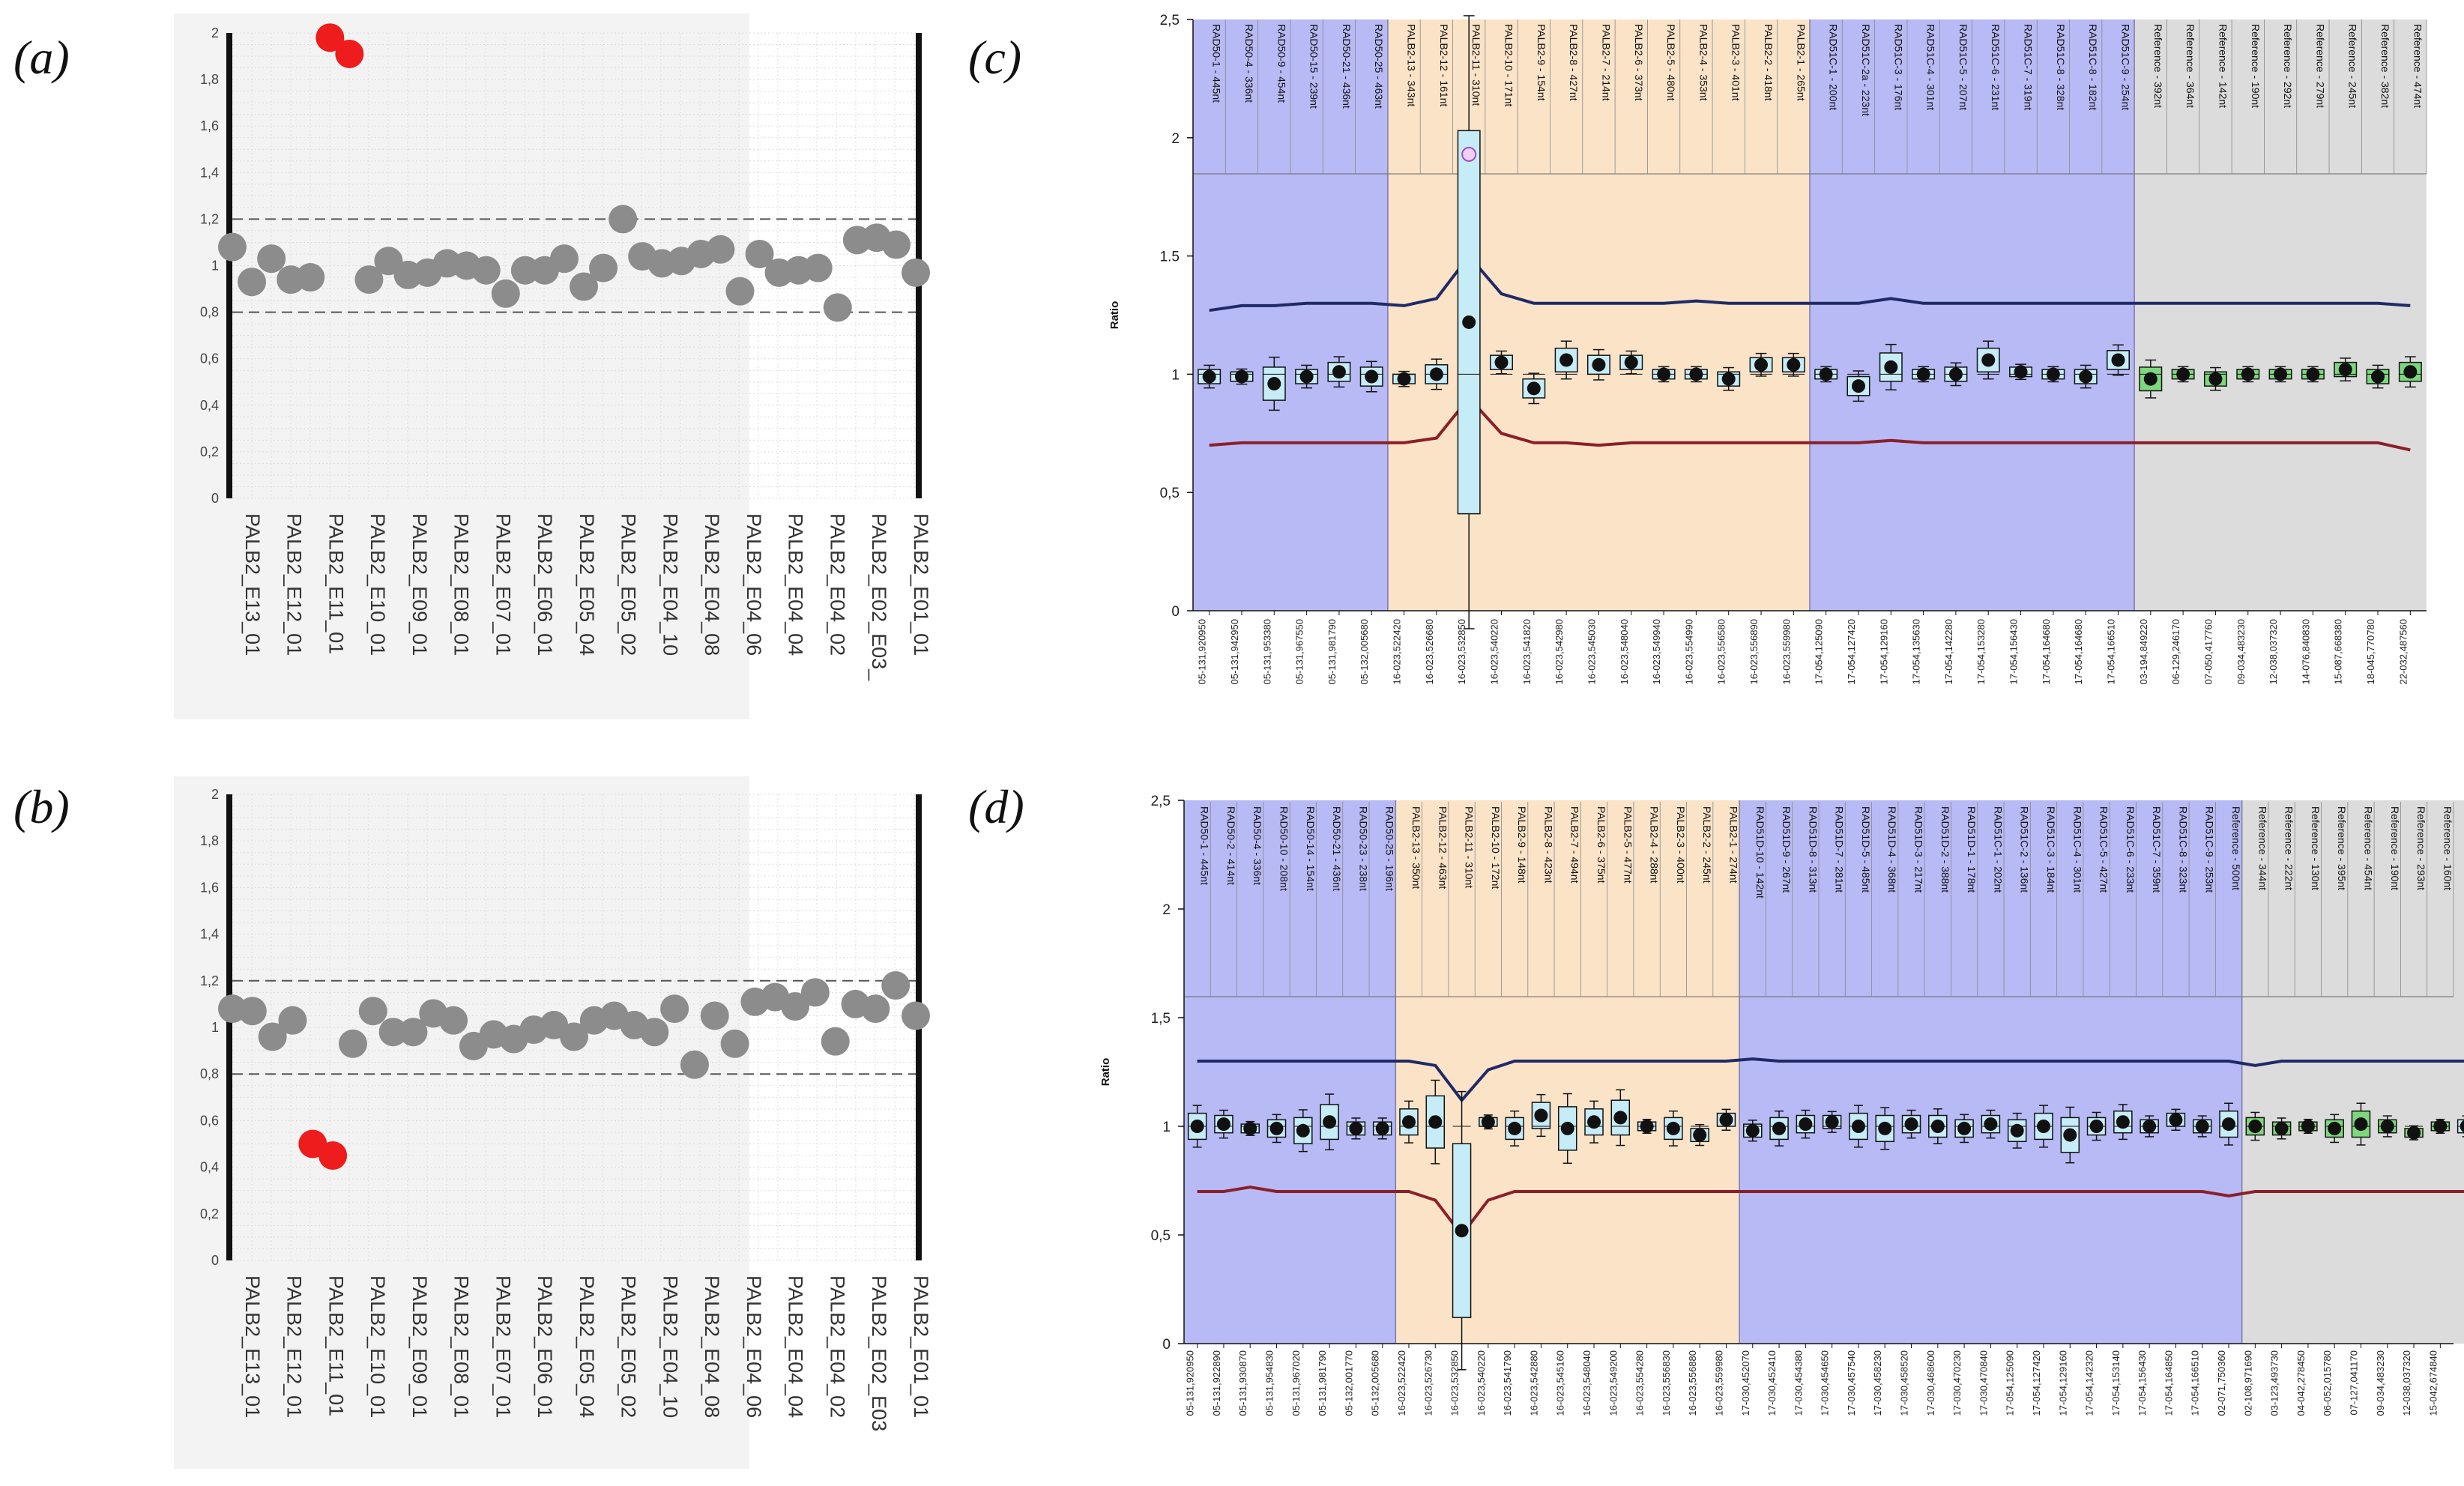 This screenshot has height=1486, width=2464. I want to click on x-axis-label: 17-054,142320, so click(2089, 1383).